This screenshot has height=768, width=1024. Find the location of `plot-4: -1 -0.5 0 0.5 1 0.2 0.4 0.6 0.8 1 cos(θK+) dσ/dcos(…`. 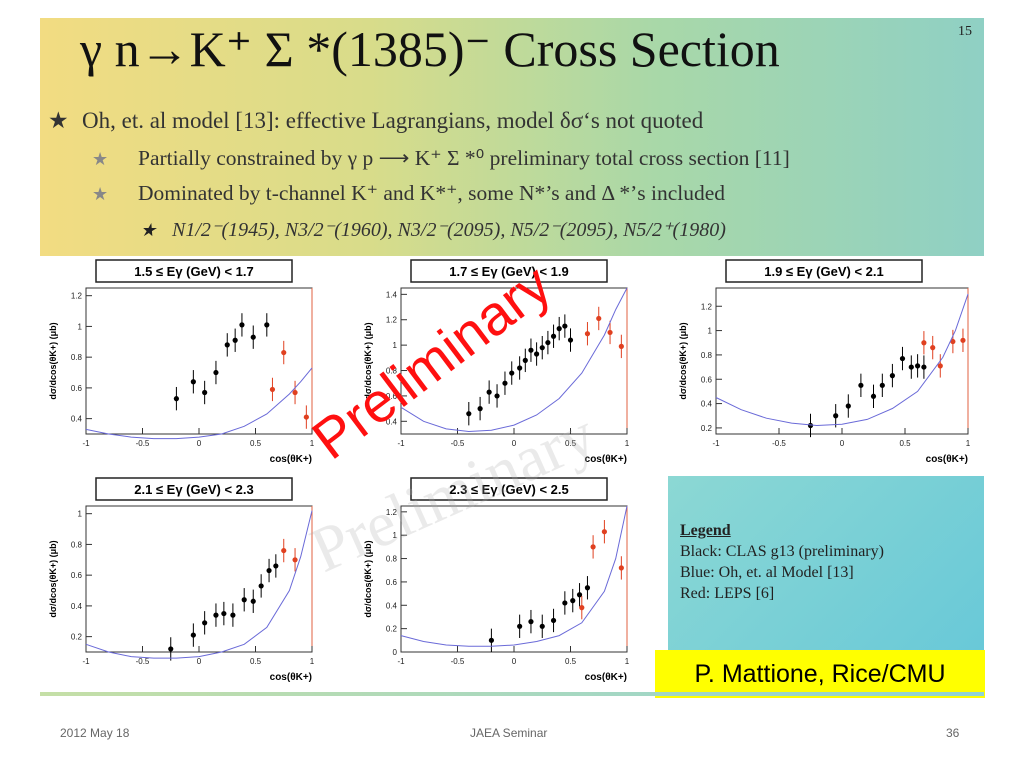

plot-4: -1 -0.5 0 0.5 1 0.2 0.4 0.6 0.8 1 cos(θK+) dσ/dcos(… is located at coordinates (181, 580).